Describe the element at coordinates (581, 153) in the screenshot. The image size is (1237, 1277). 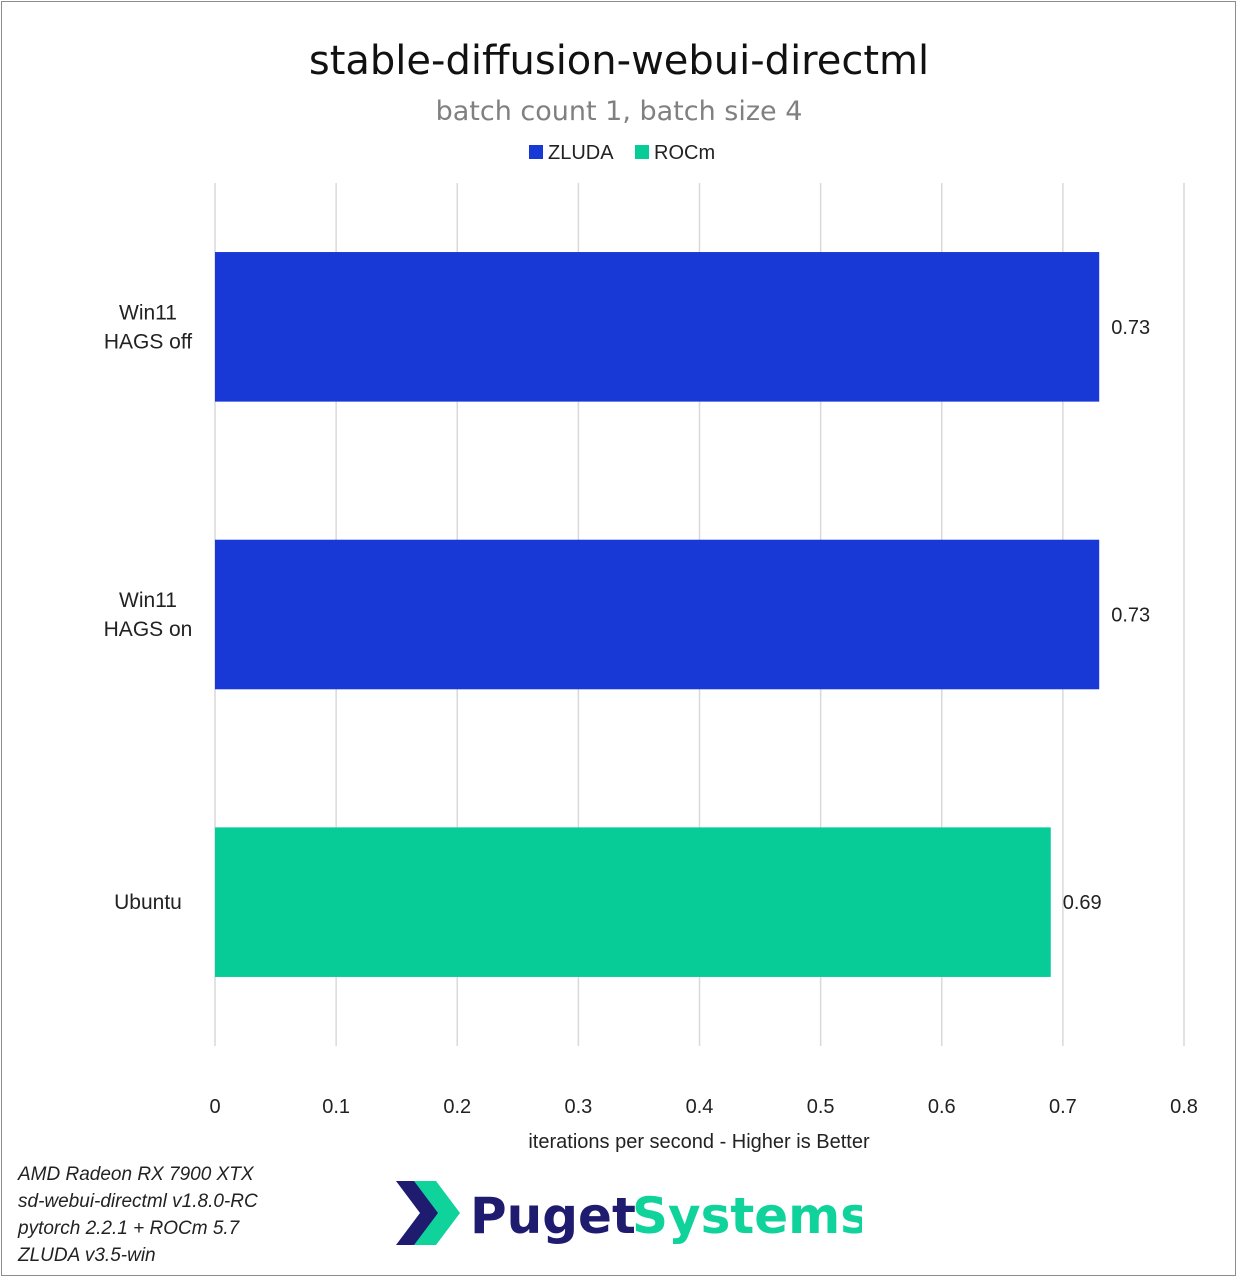
I see `legend-label-zluda: ZLUDA` at that location.